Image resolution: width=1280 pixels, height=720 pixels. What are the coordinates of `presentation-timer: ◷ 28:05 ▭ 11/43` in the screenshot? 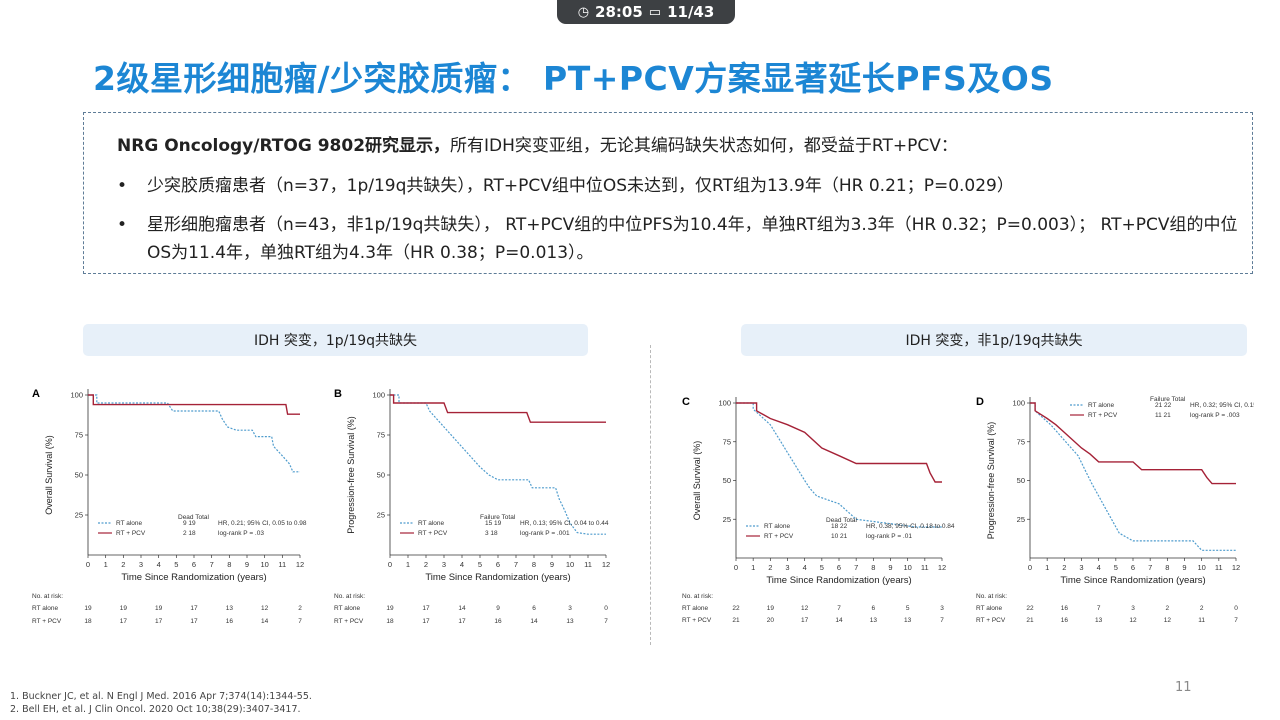 It's located at (646, 12).